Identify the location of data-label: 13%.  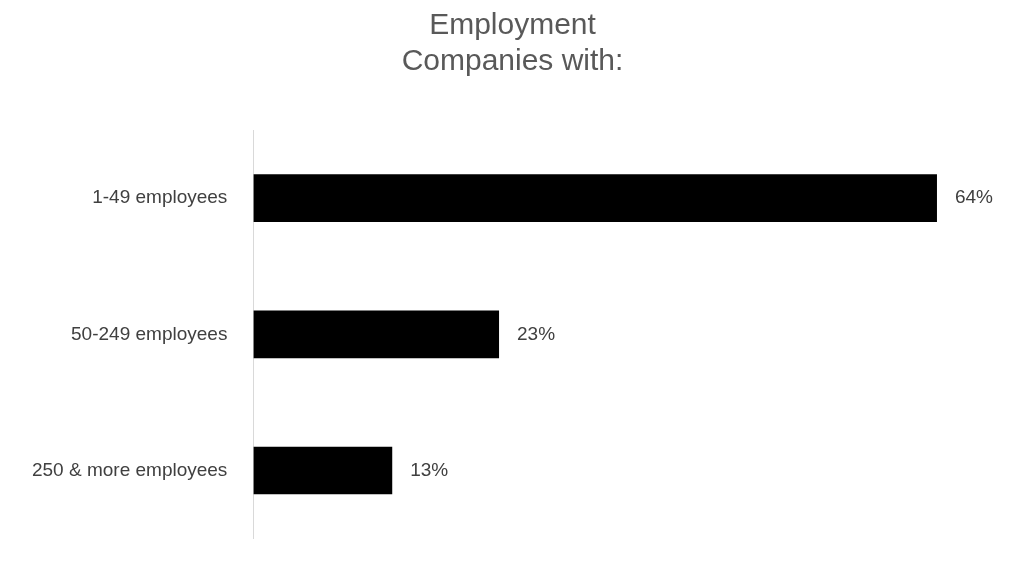
(429, 469).